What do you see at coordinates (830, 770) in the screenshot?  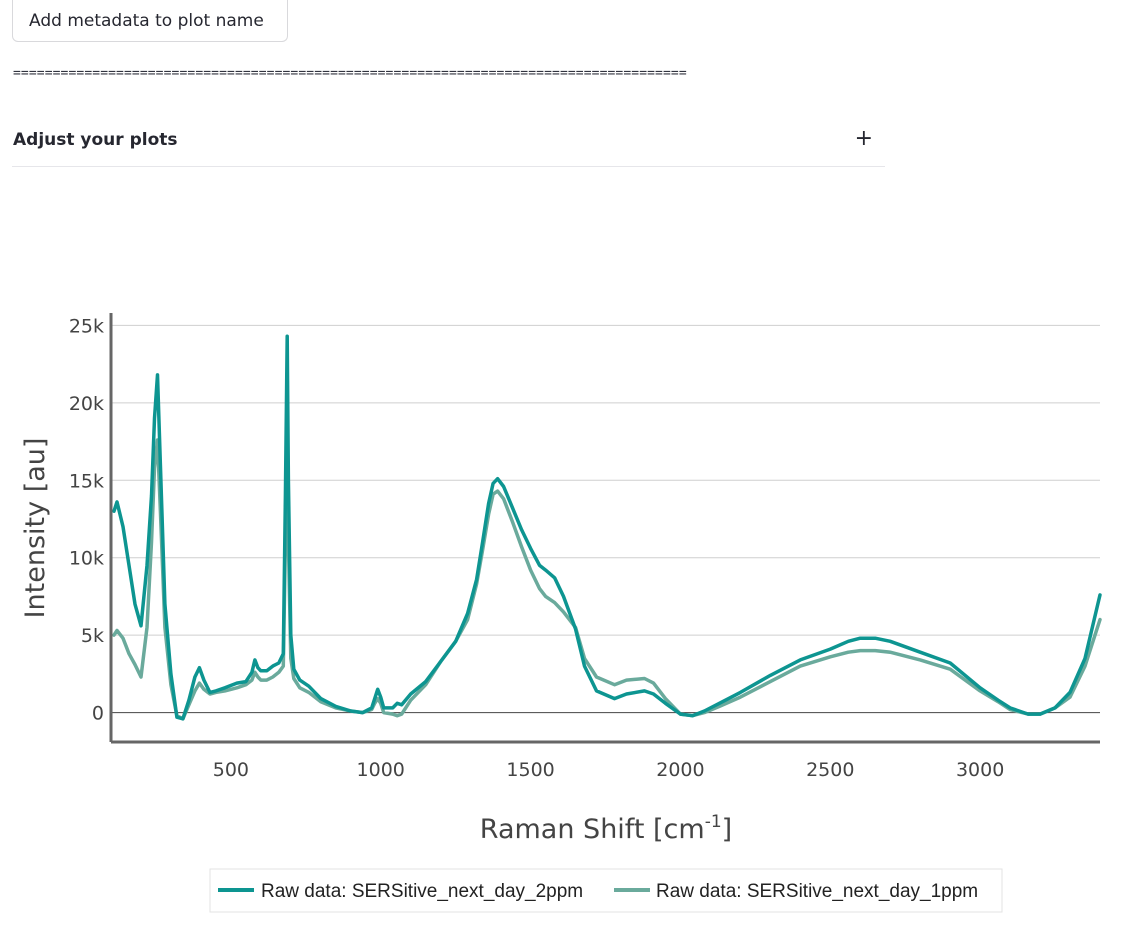 I see `x-tick-label: 2500` at bounding box center [830, 770].